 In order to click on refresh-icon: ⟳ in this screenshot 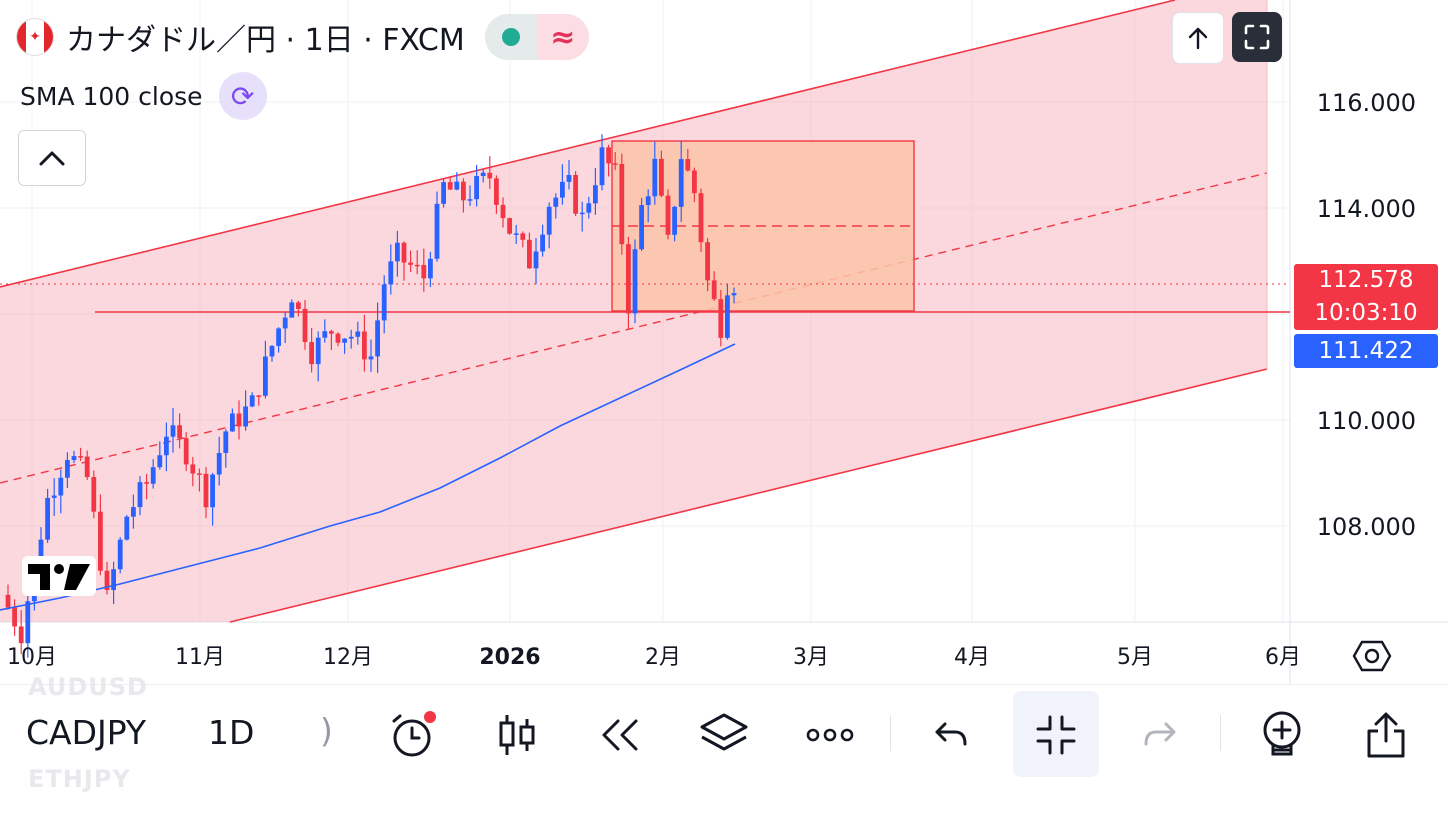, I will do `click(242, 96)`.